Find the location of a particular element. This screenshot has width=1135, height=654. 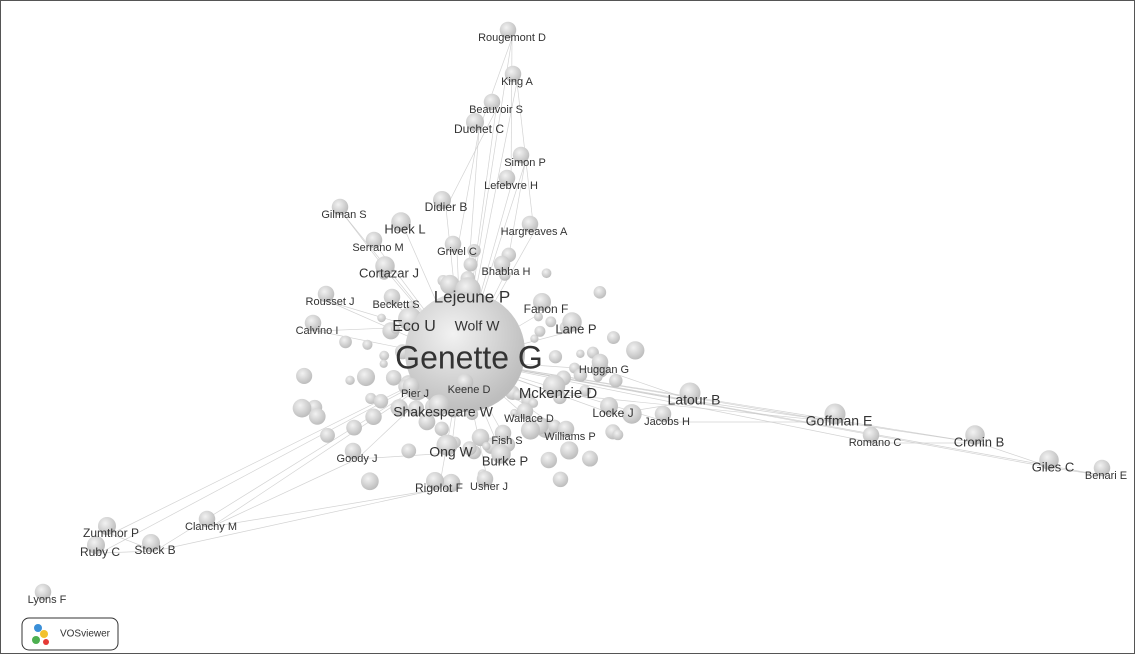

node-label: Hargreaves A is located at coordinates (534, 232).